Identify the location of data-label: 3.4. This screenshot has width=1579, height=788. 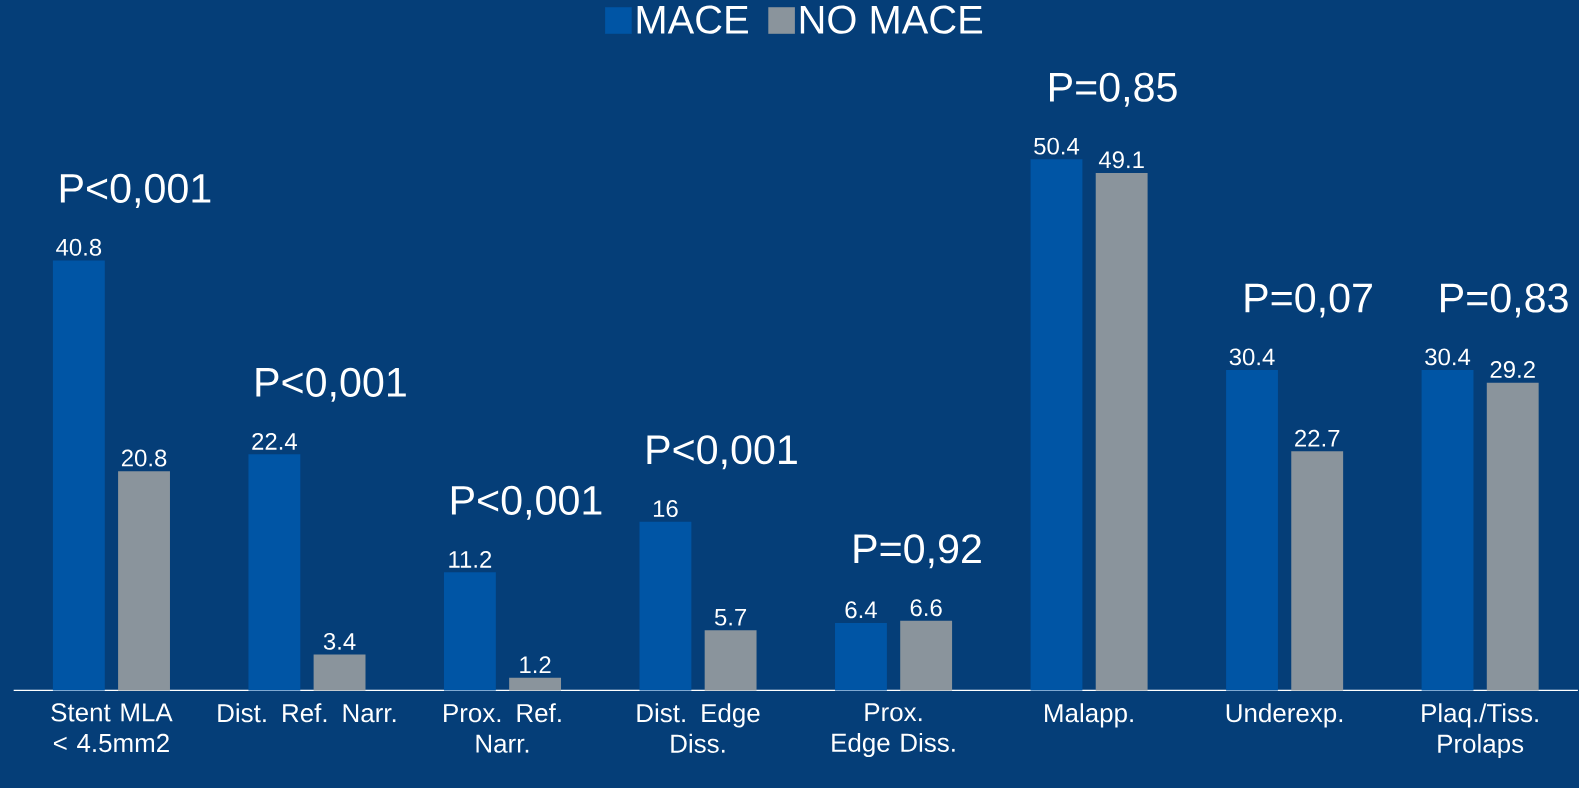
(339, 641).